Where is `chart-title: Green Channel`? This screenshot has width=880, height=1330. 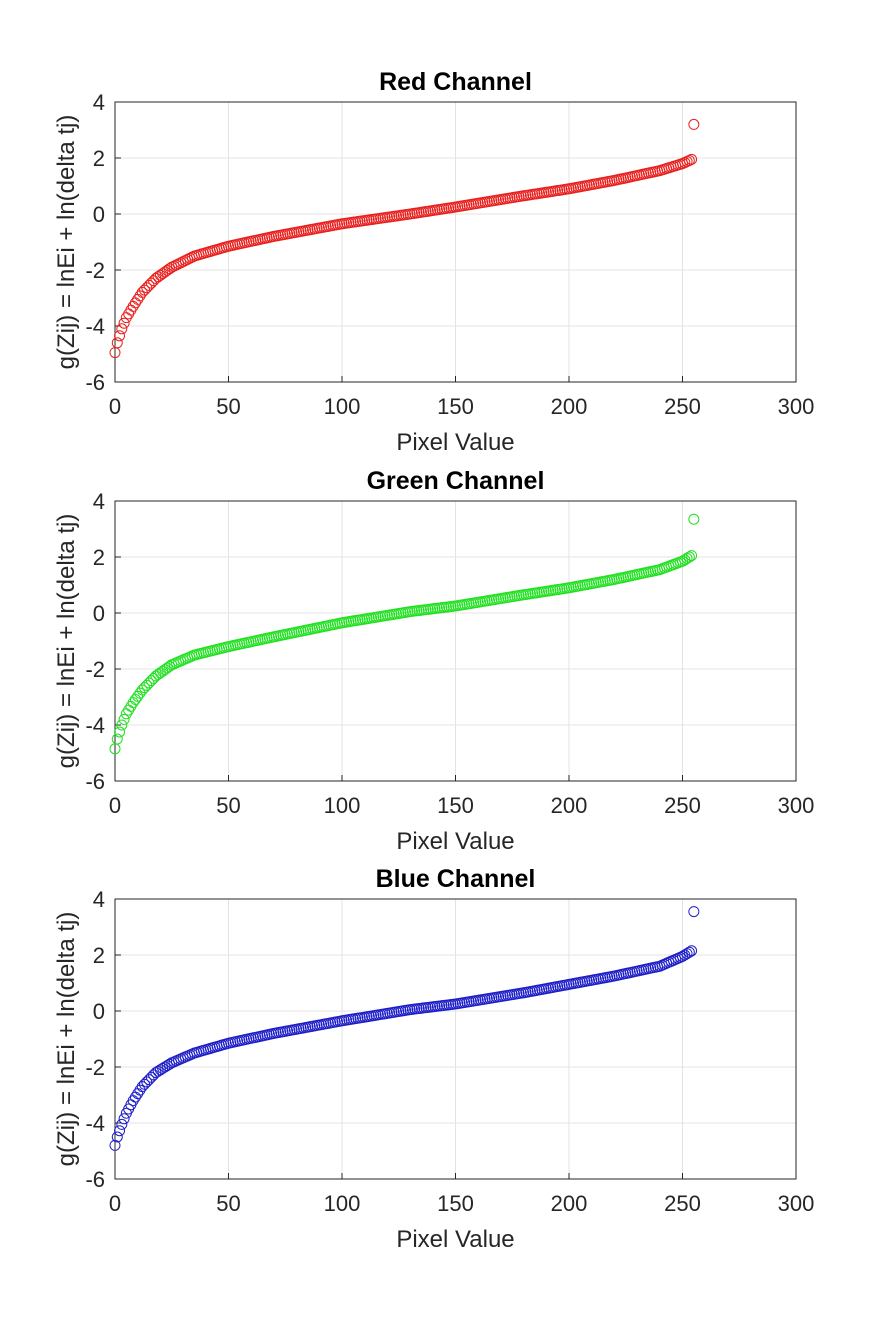 chart-title: Green Channel is located at coordinates (456, 481).